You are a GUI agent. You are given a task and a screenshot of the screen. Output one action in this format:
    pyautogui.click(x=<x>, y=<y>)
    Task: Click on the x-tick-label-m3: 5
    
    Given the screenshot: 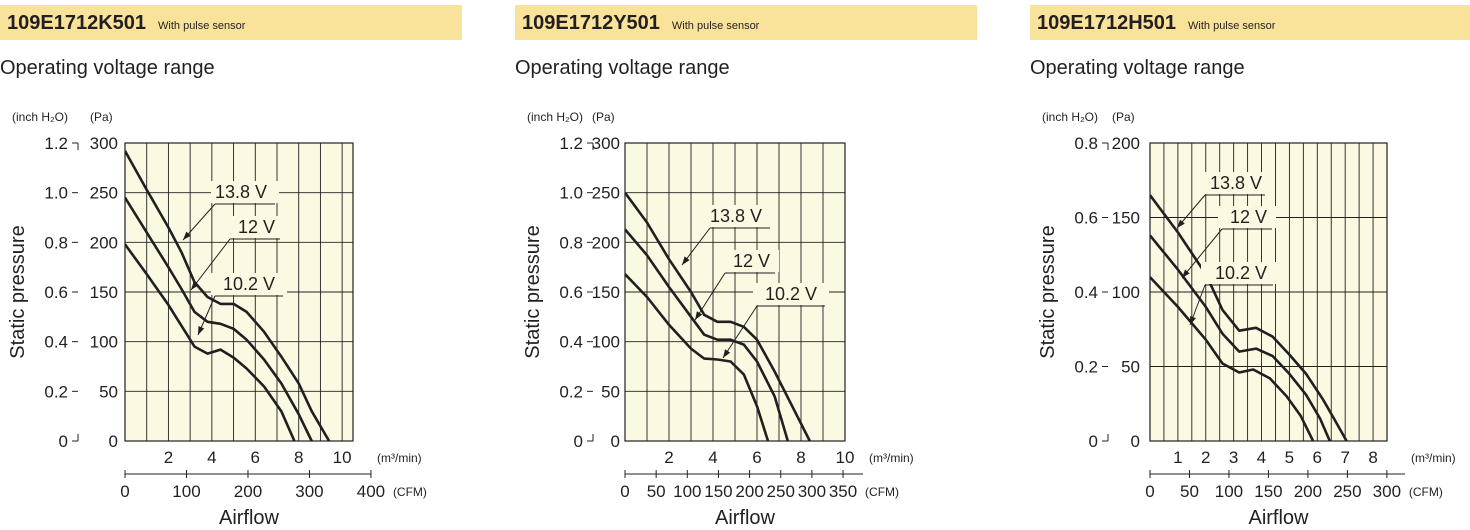 What is the action you would take?
    pyautogui.click(x=1289, y=457)
    